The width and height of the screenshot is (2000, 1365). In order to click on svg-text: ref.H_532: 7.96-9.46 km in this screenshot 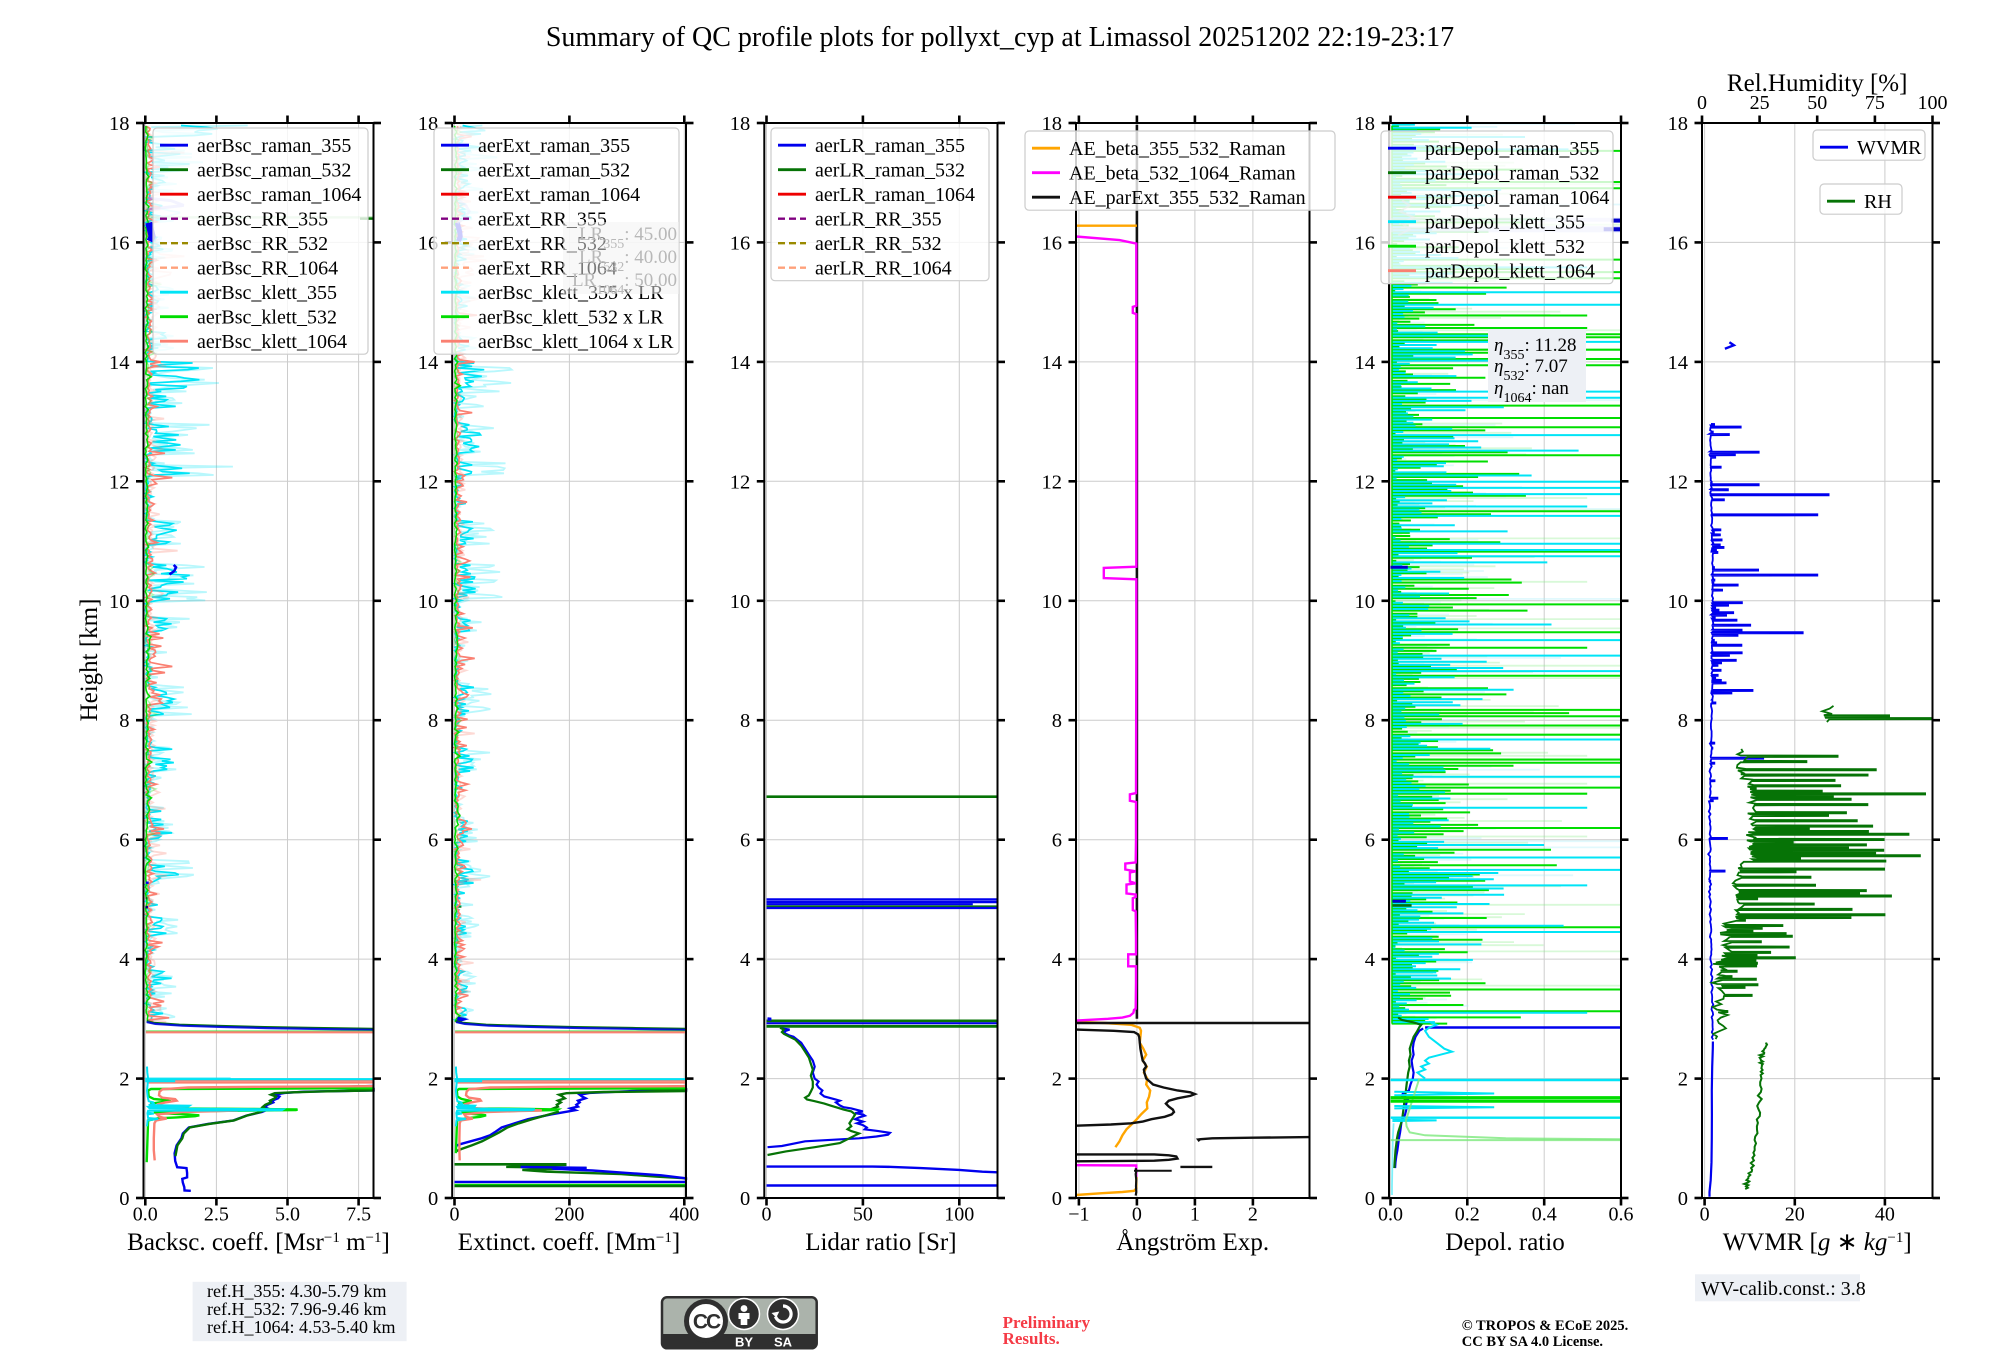, I will do `click(296, 1309)`.